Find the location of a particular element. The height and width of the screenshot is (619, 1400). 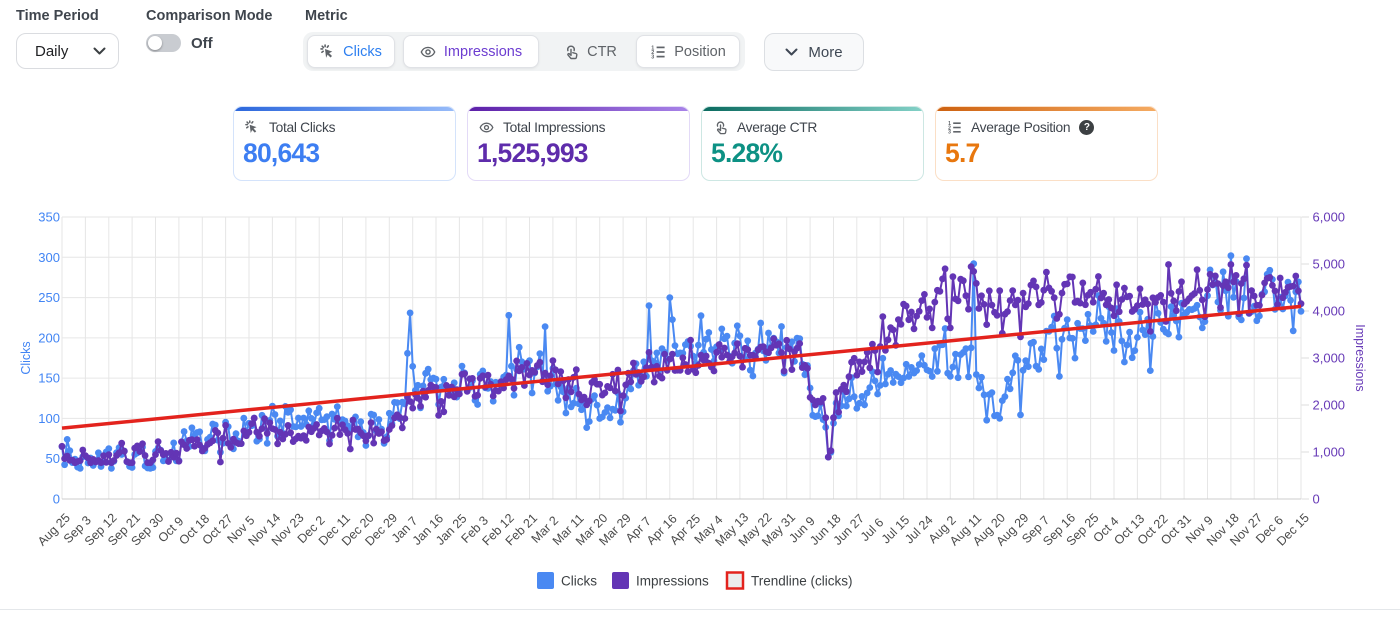

svg-text: 3,000 is located at coordinates (1329, 358).